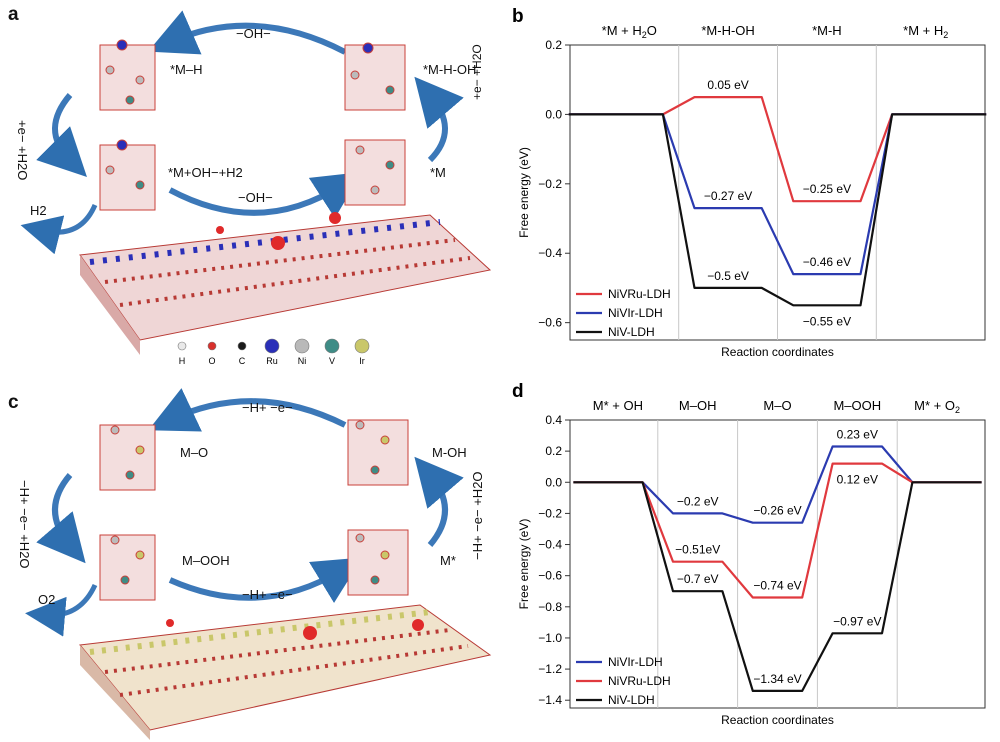 The image size is (1000, 742). What do you see at coordinates (182, 361) in the screenshot?
I see `atom-legend-label-h: H` at bounding box center [182, 361].